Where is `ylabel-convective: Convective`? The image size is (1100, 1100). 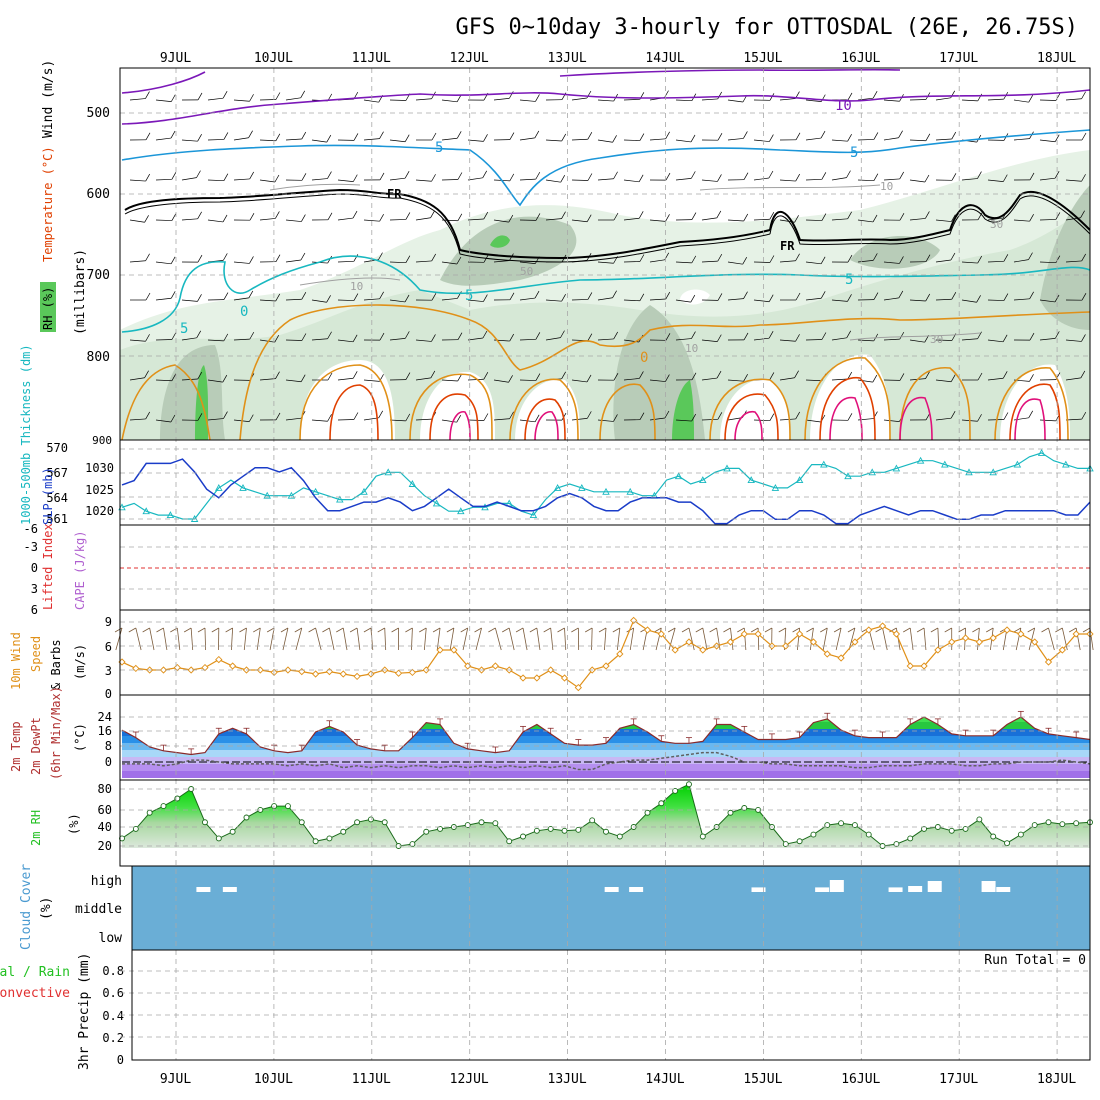
ylabel-convective: Convective is located at coordinates (35, 993).